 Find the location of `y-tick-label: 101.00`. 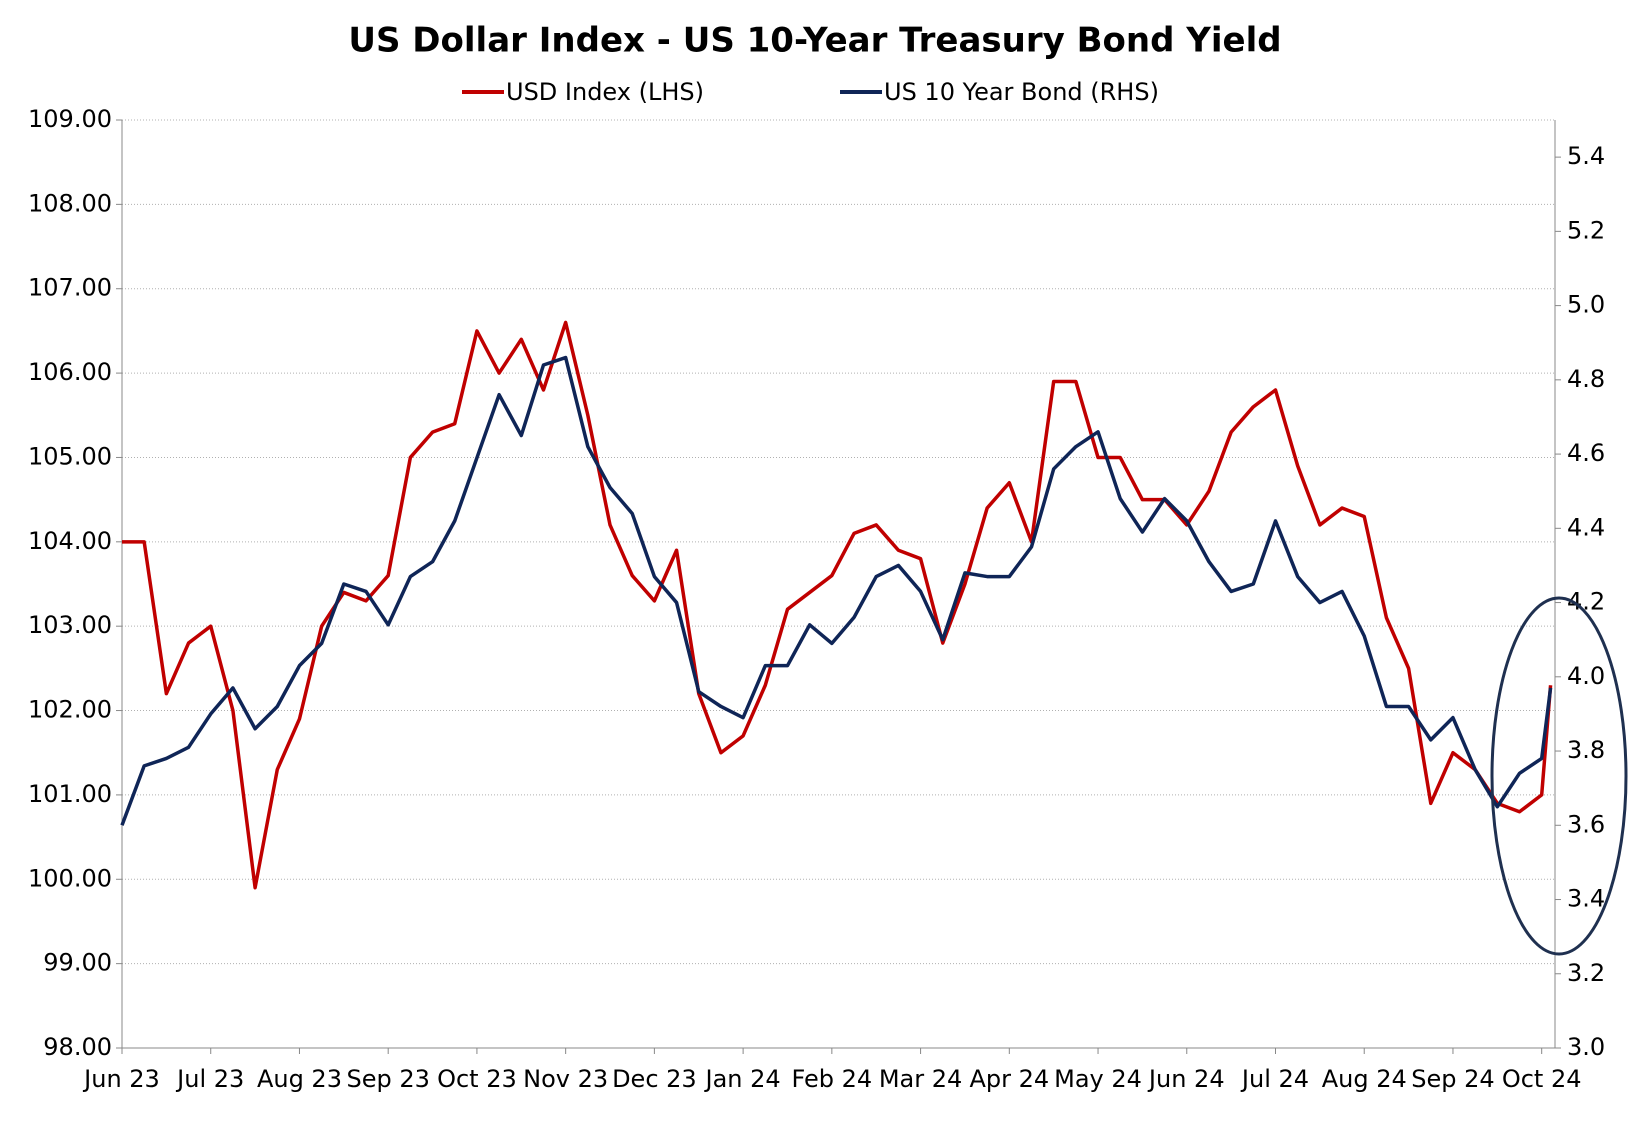

y-tick-label: 101.00 is located at coordinates (70, 794).